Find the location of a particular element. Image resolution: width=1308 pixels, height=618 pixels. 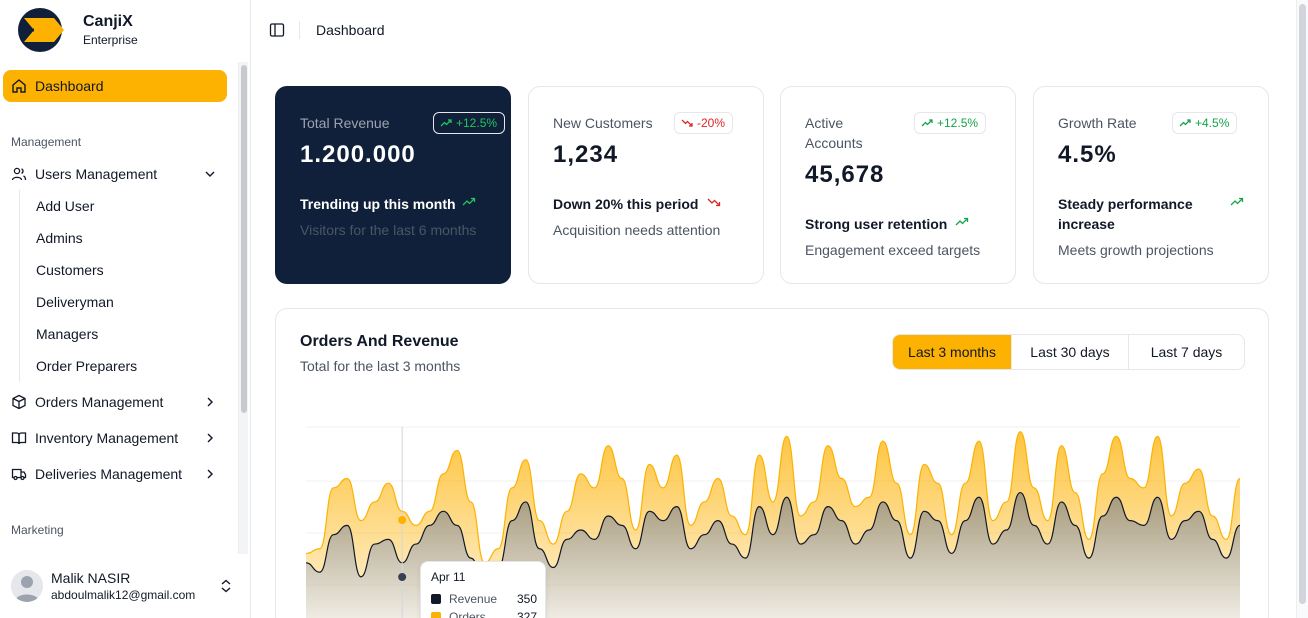

badge-value: -20% is located at coordinates (711, 123).